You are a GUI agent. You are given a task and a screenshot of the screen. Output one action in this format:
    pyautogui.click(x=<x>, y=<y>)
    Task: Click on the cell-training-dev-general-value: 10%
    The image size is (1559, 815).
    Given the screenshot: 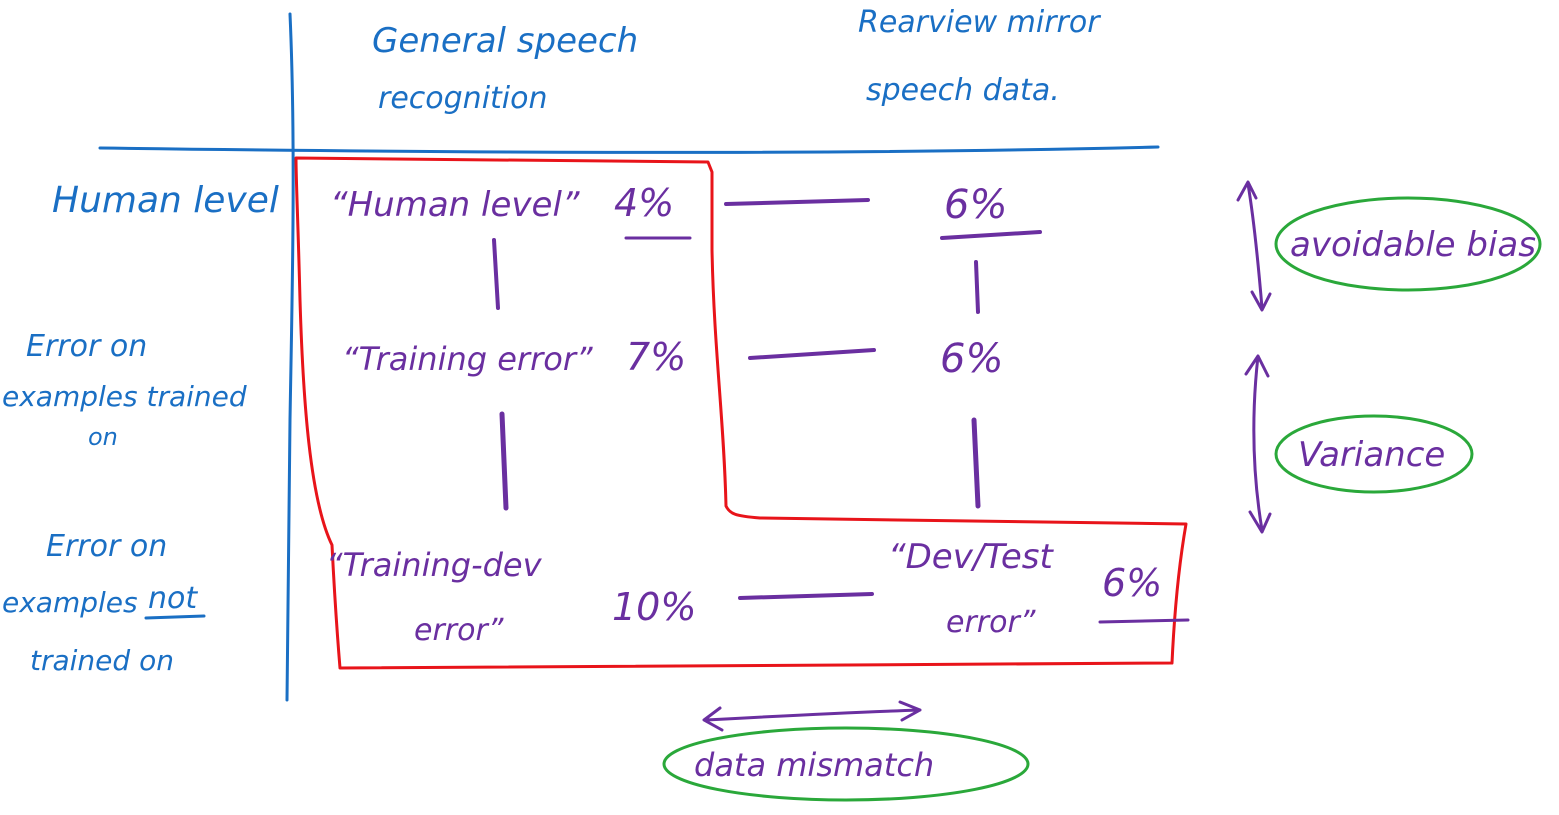 What is the action you would take?
    pyautogui.click(x=654, y=607)
    